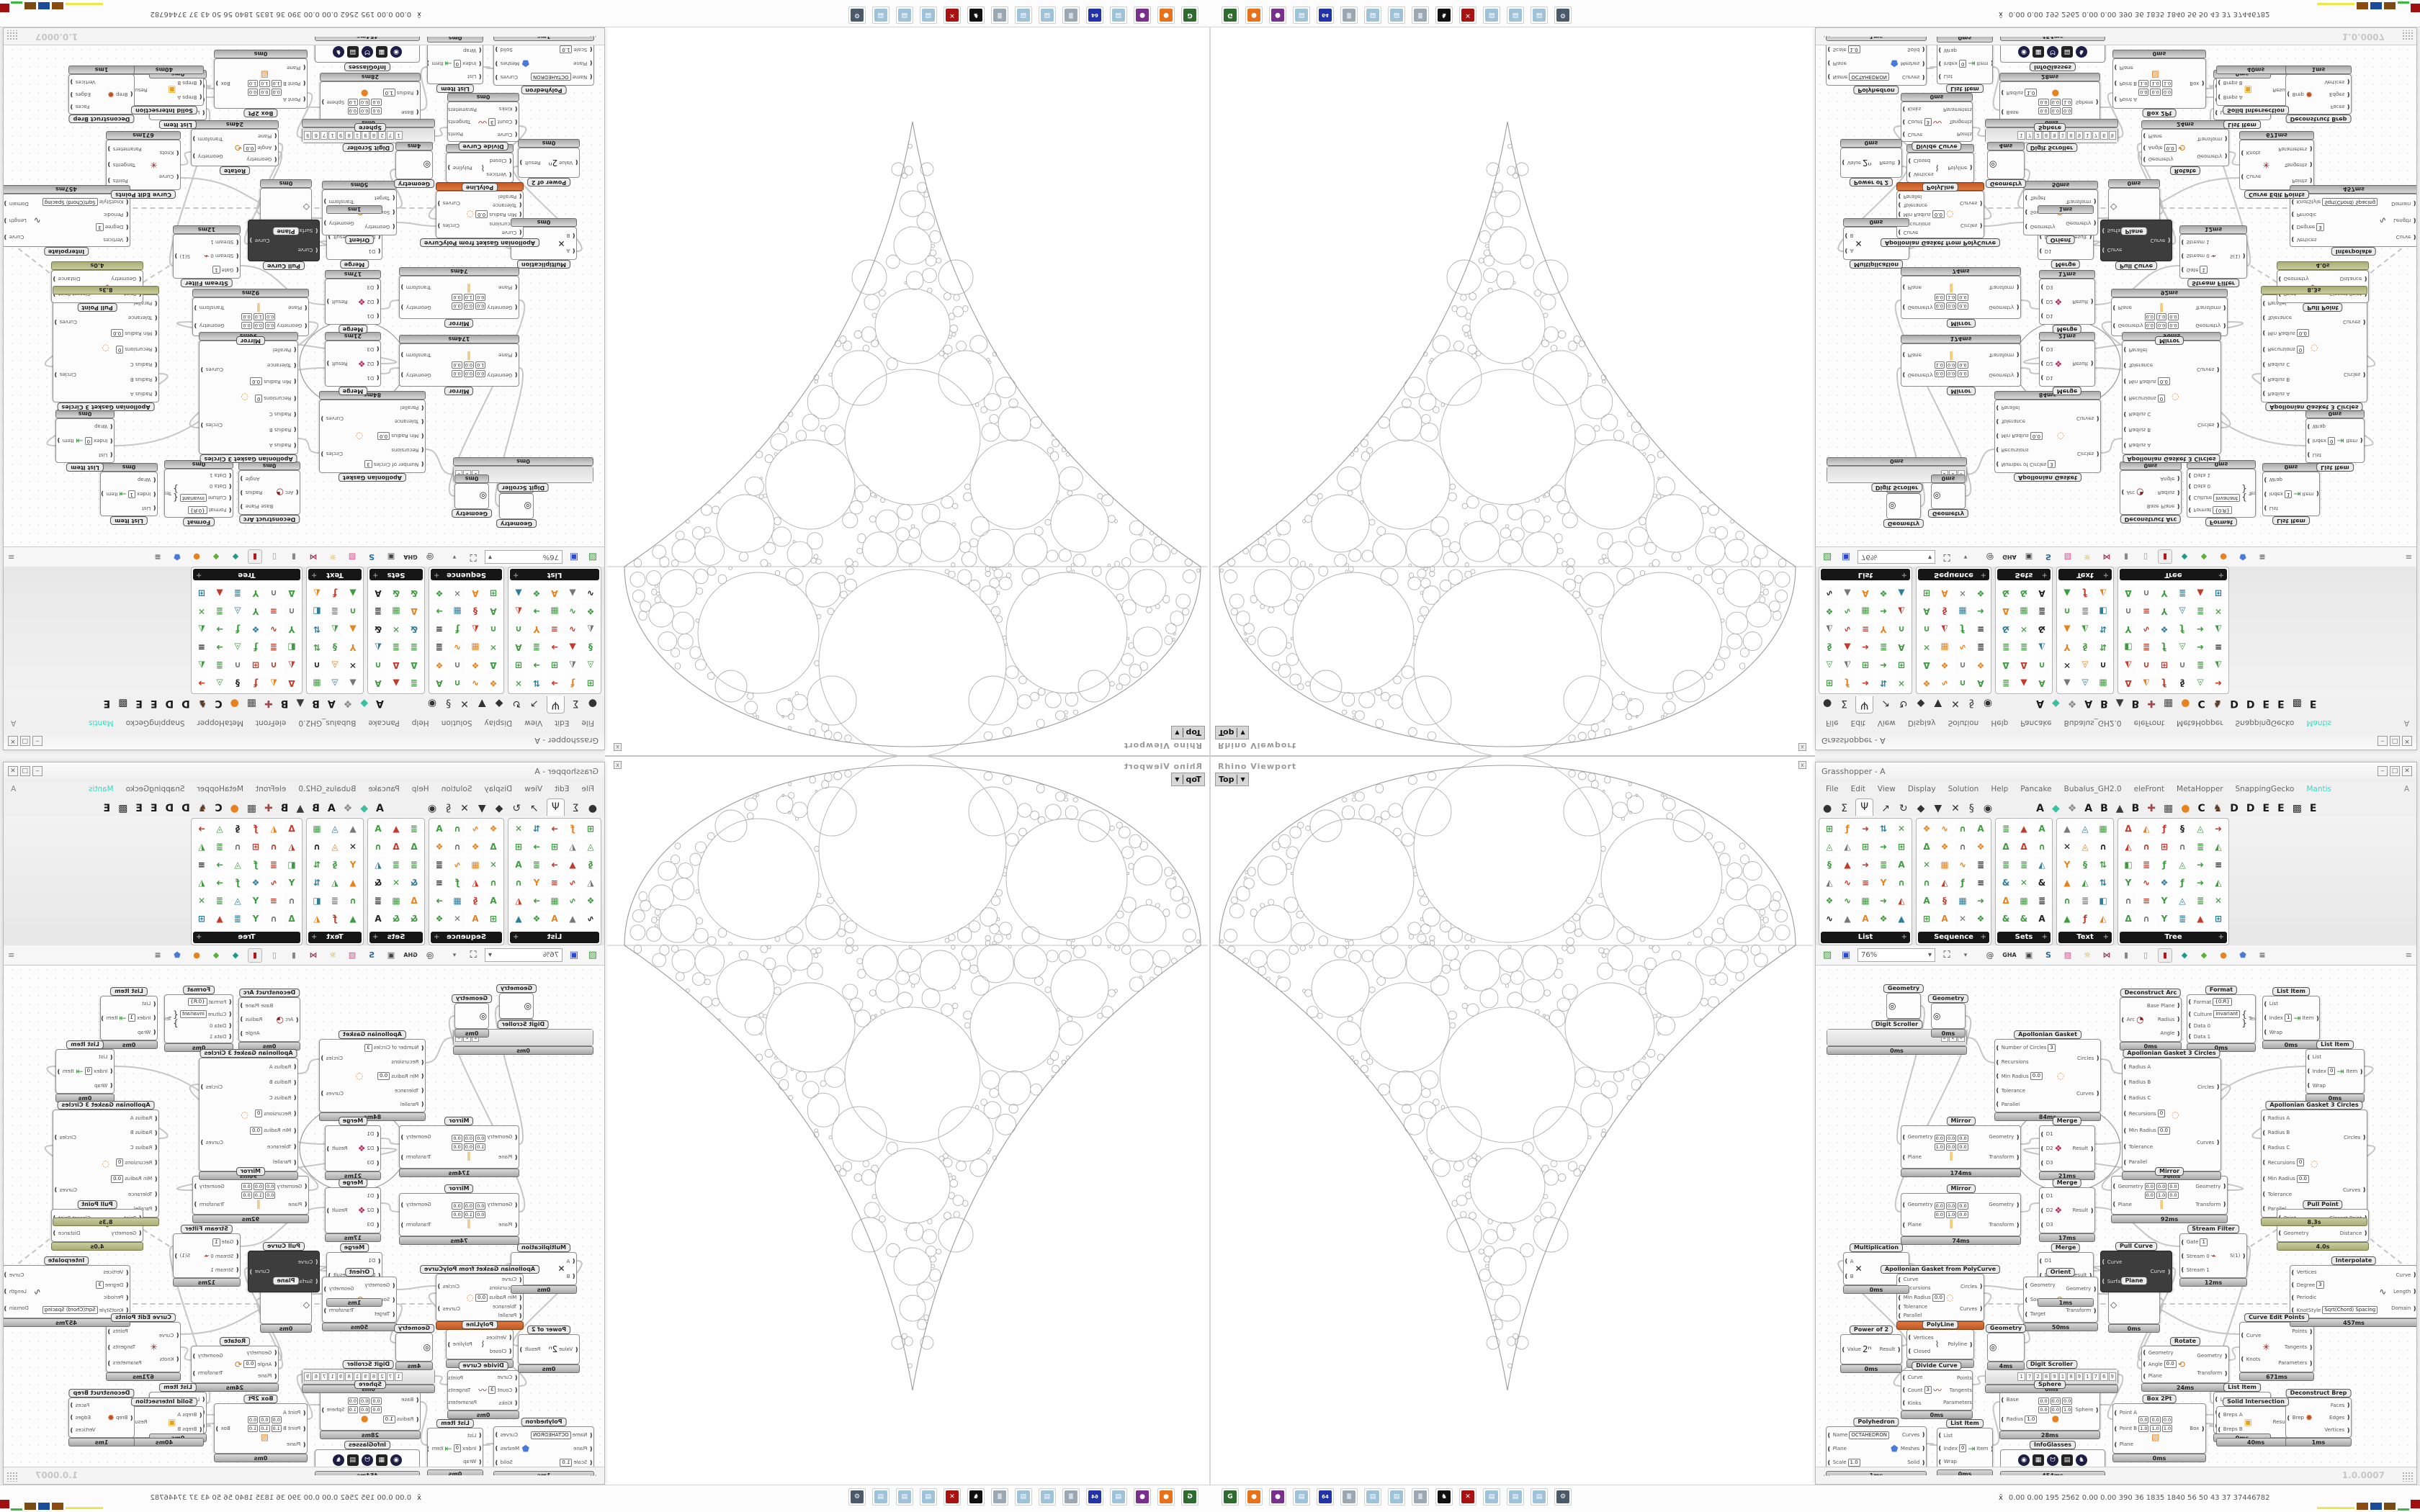 The image size is (2420, 1512). I want to click on plugin-tab-11: ♞, so click(202, 703).